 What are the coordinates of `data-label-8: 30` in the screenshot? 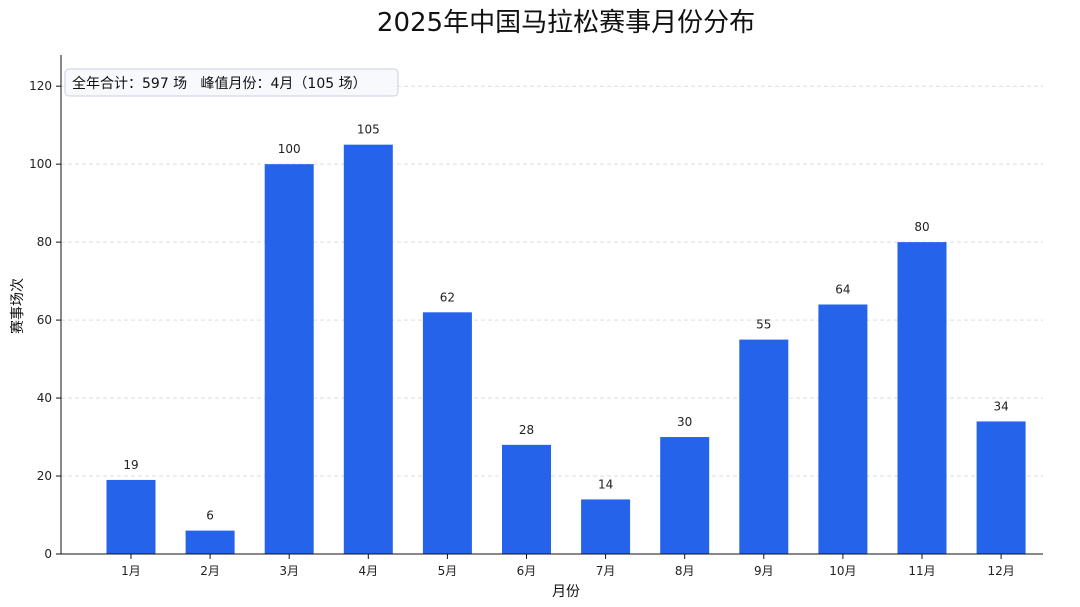 It's located at (684, 422).